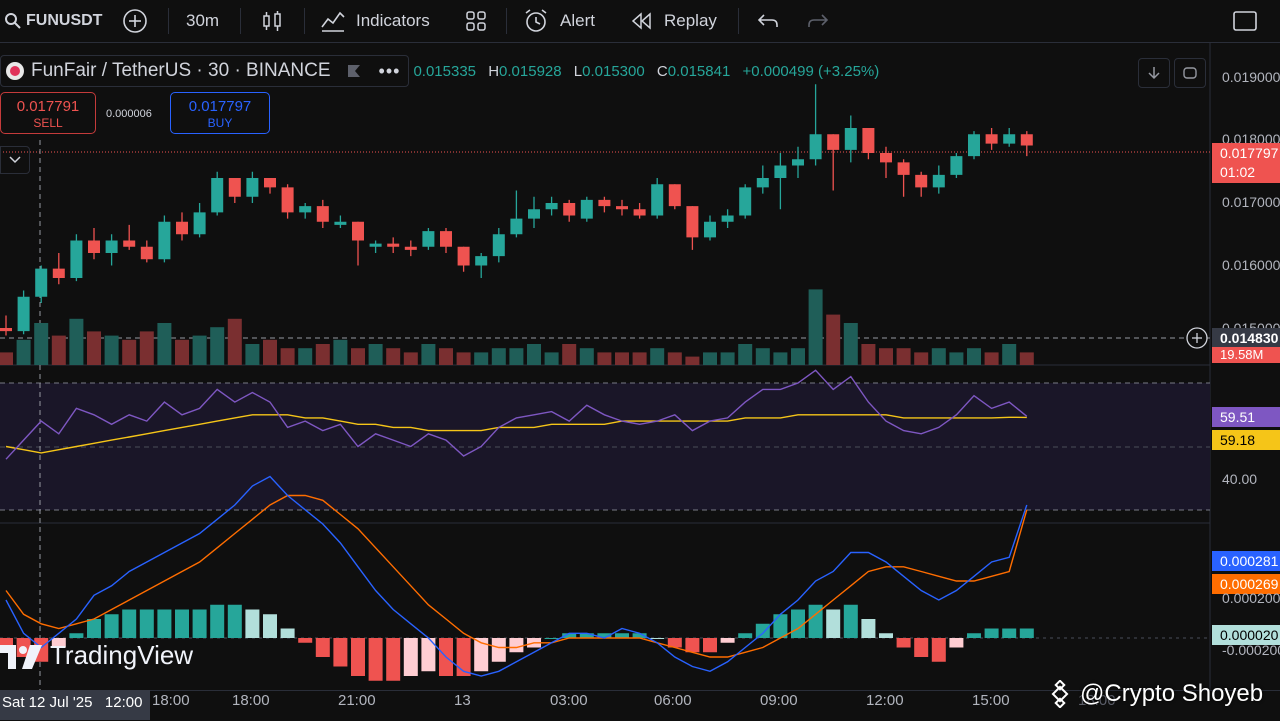 This screenshot has height=721, width=1280. What do you see at coordinates (476, 21) in the screenshot?
I see `layouts-button` at bounding box center [476, 21].